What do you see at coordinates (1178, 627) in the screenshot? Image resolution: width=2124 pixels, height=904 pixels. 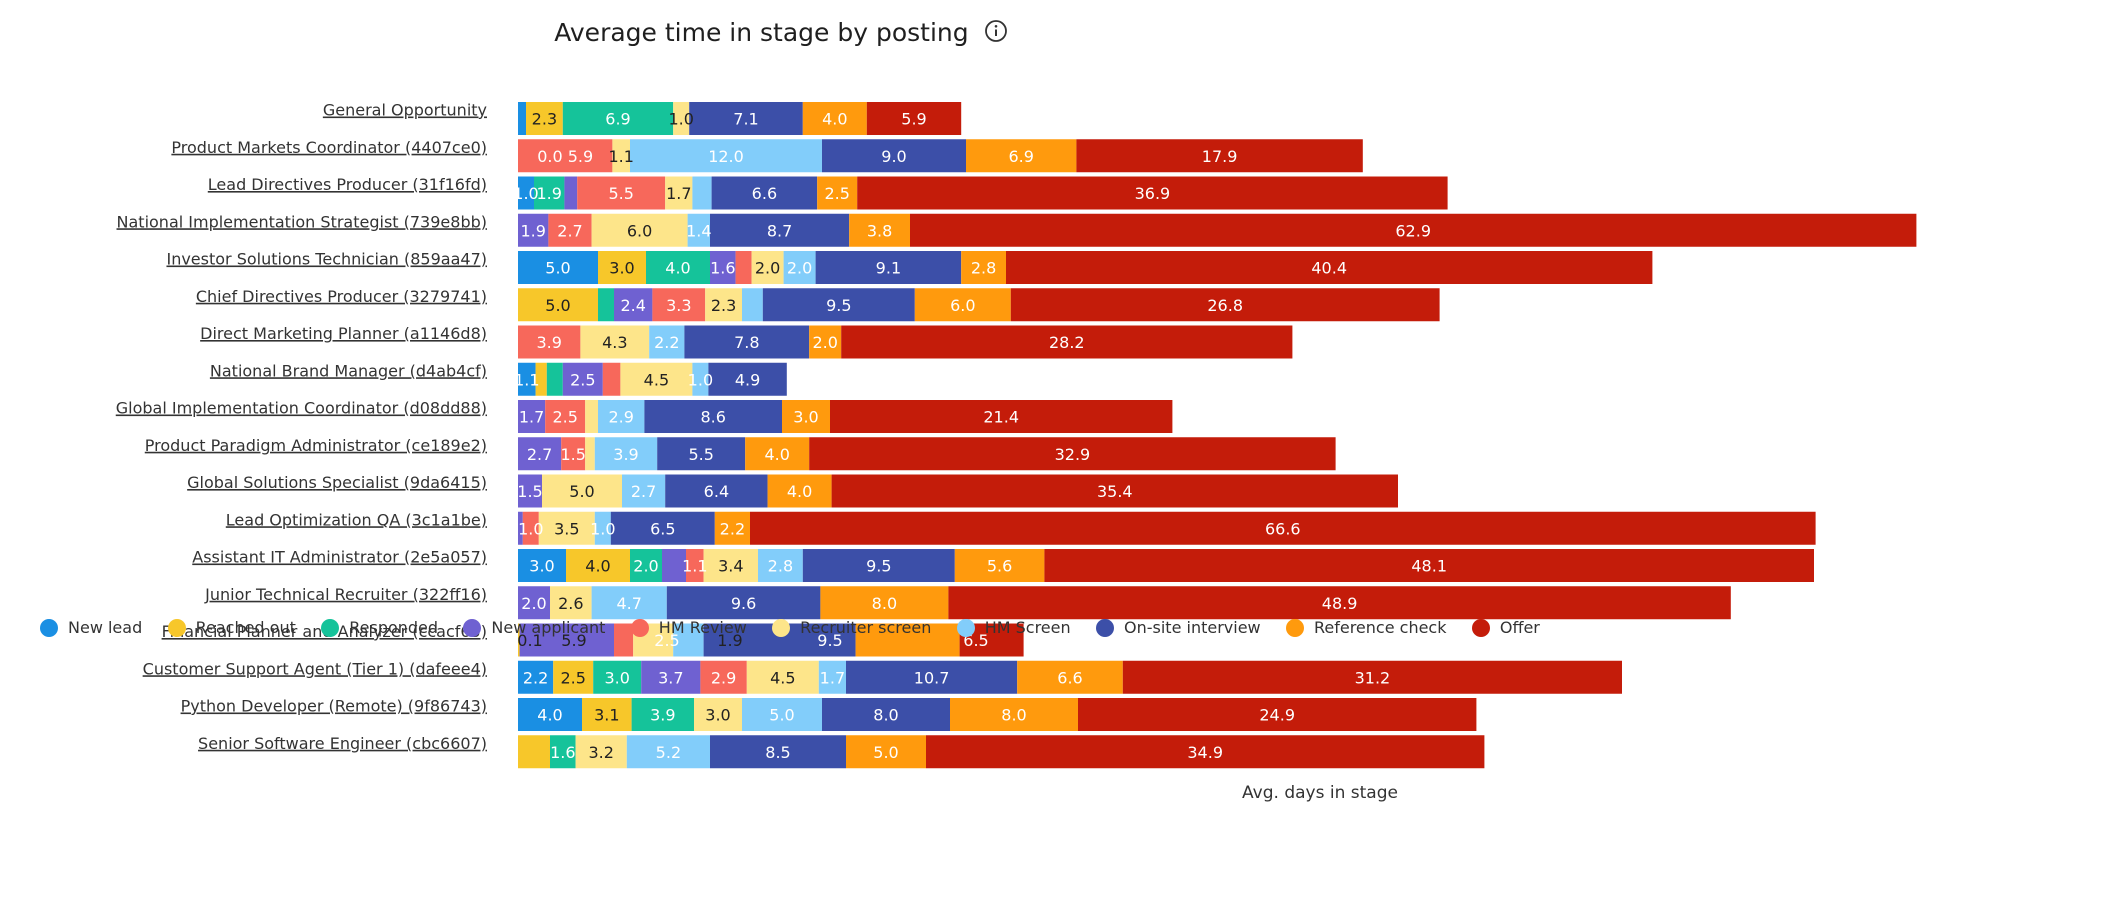 I see `legend-item: On-site interview` at bounding box center [1178, 627].